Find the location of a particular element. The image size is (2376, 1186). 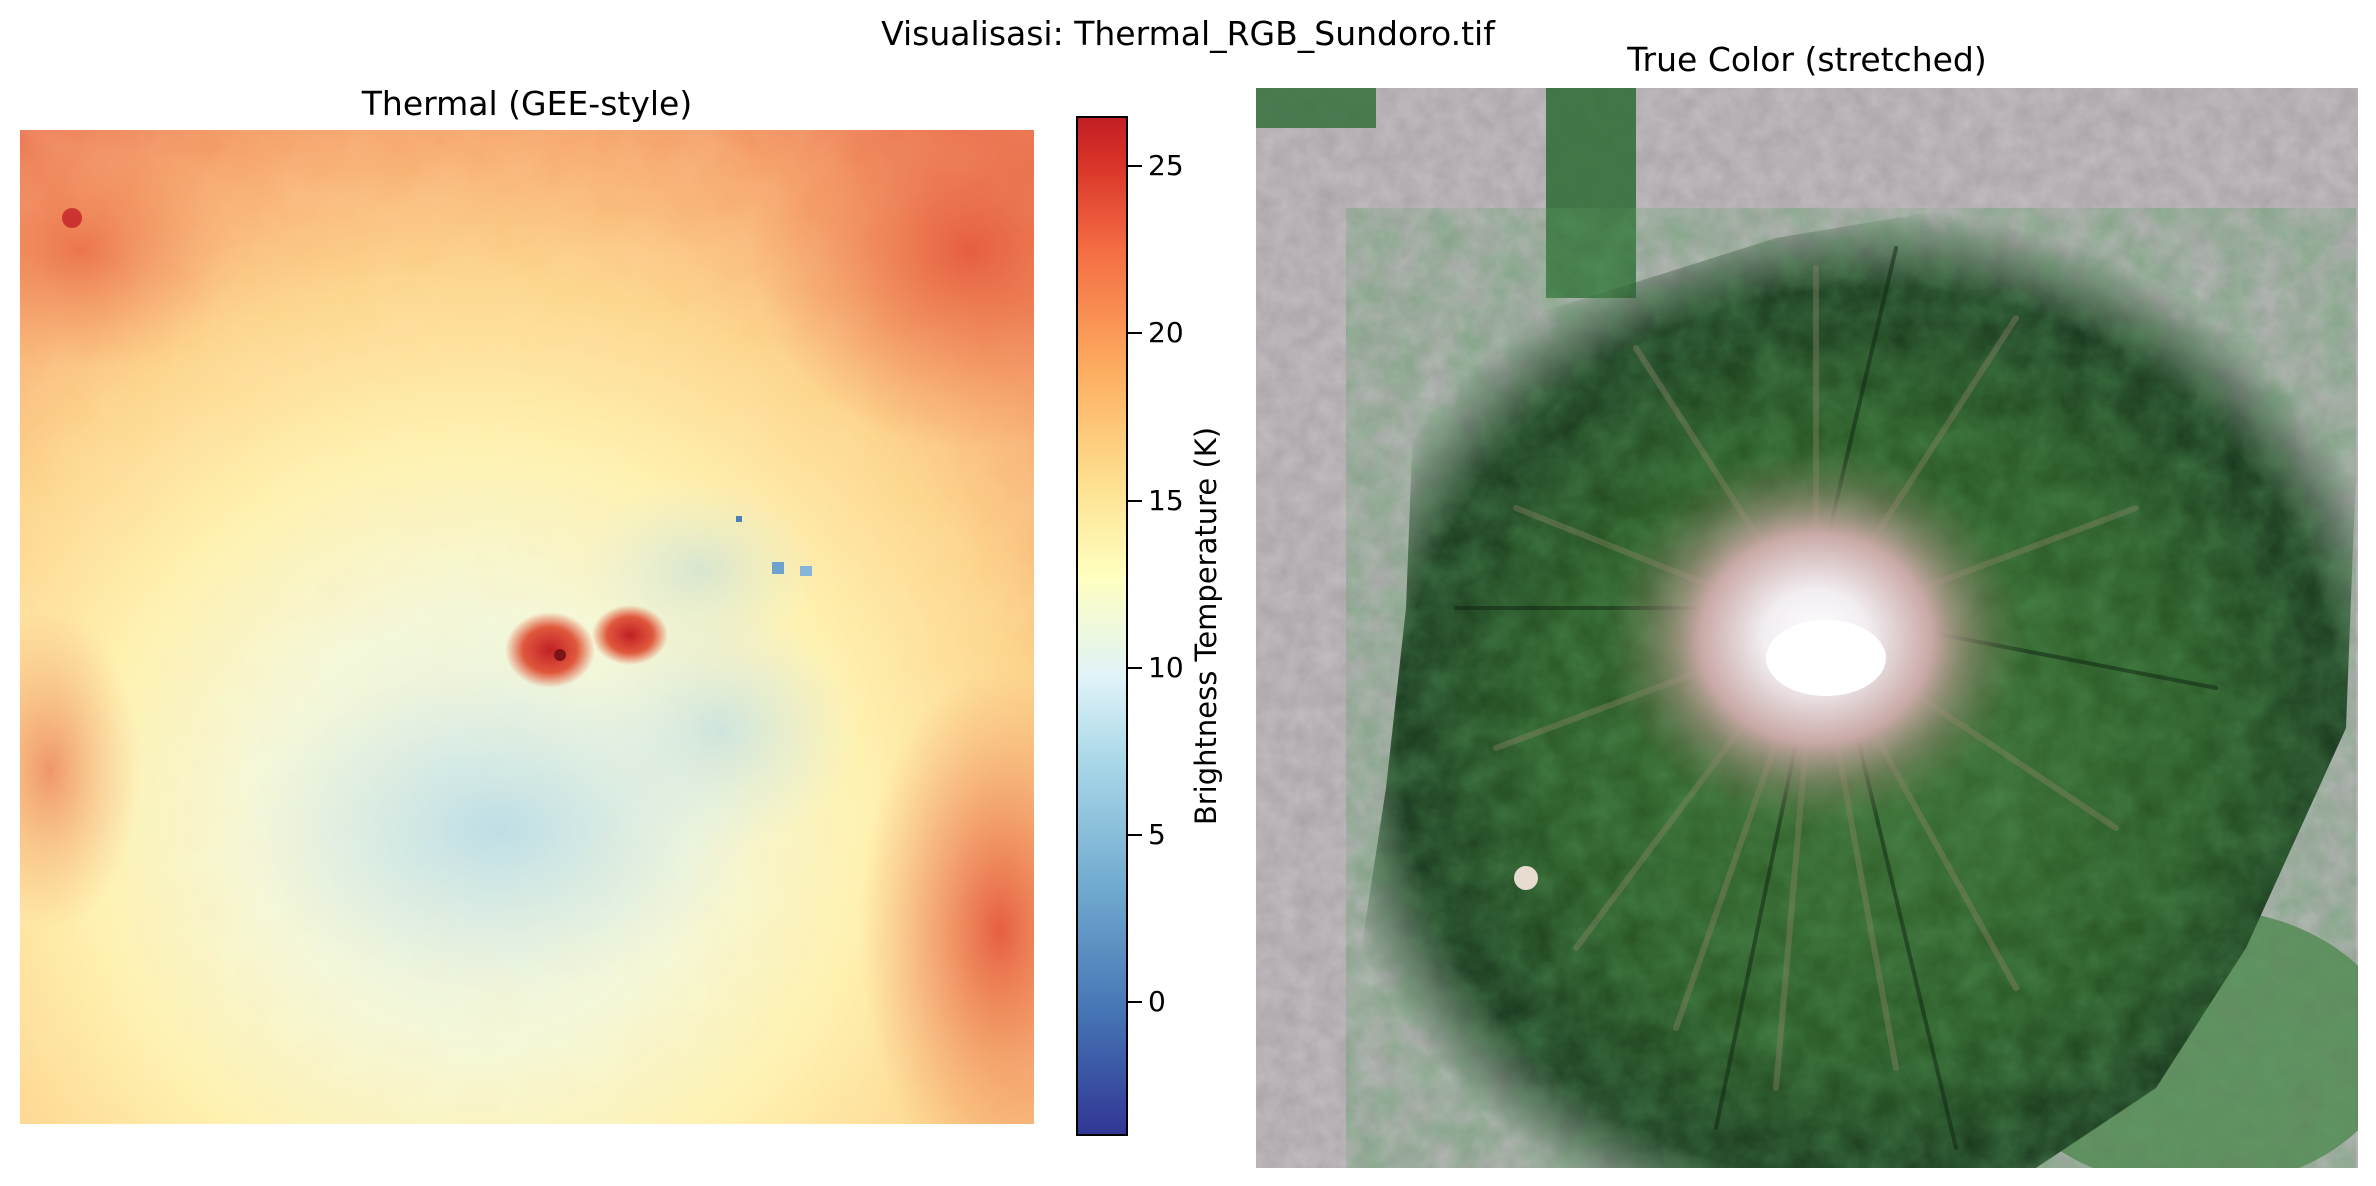

rgb-panel-title: True Color (stretched) is located at coordinates (1807, 59).